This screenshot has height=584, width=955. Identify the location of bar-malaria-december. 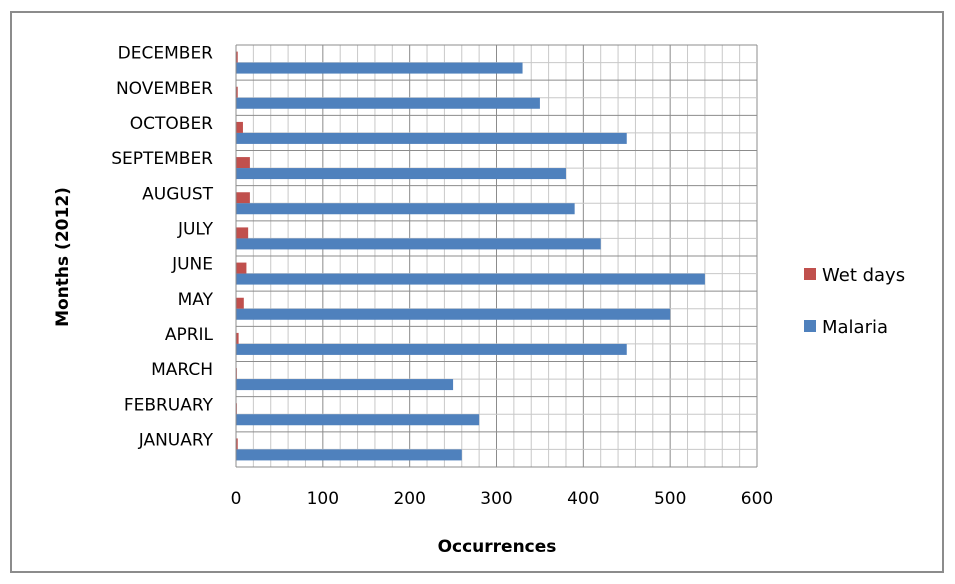
(379, 68).